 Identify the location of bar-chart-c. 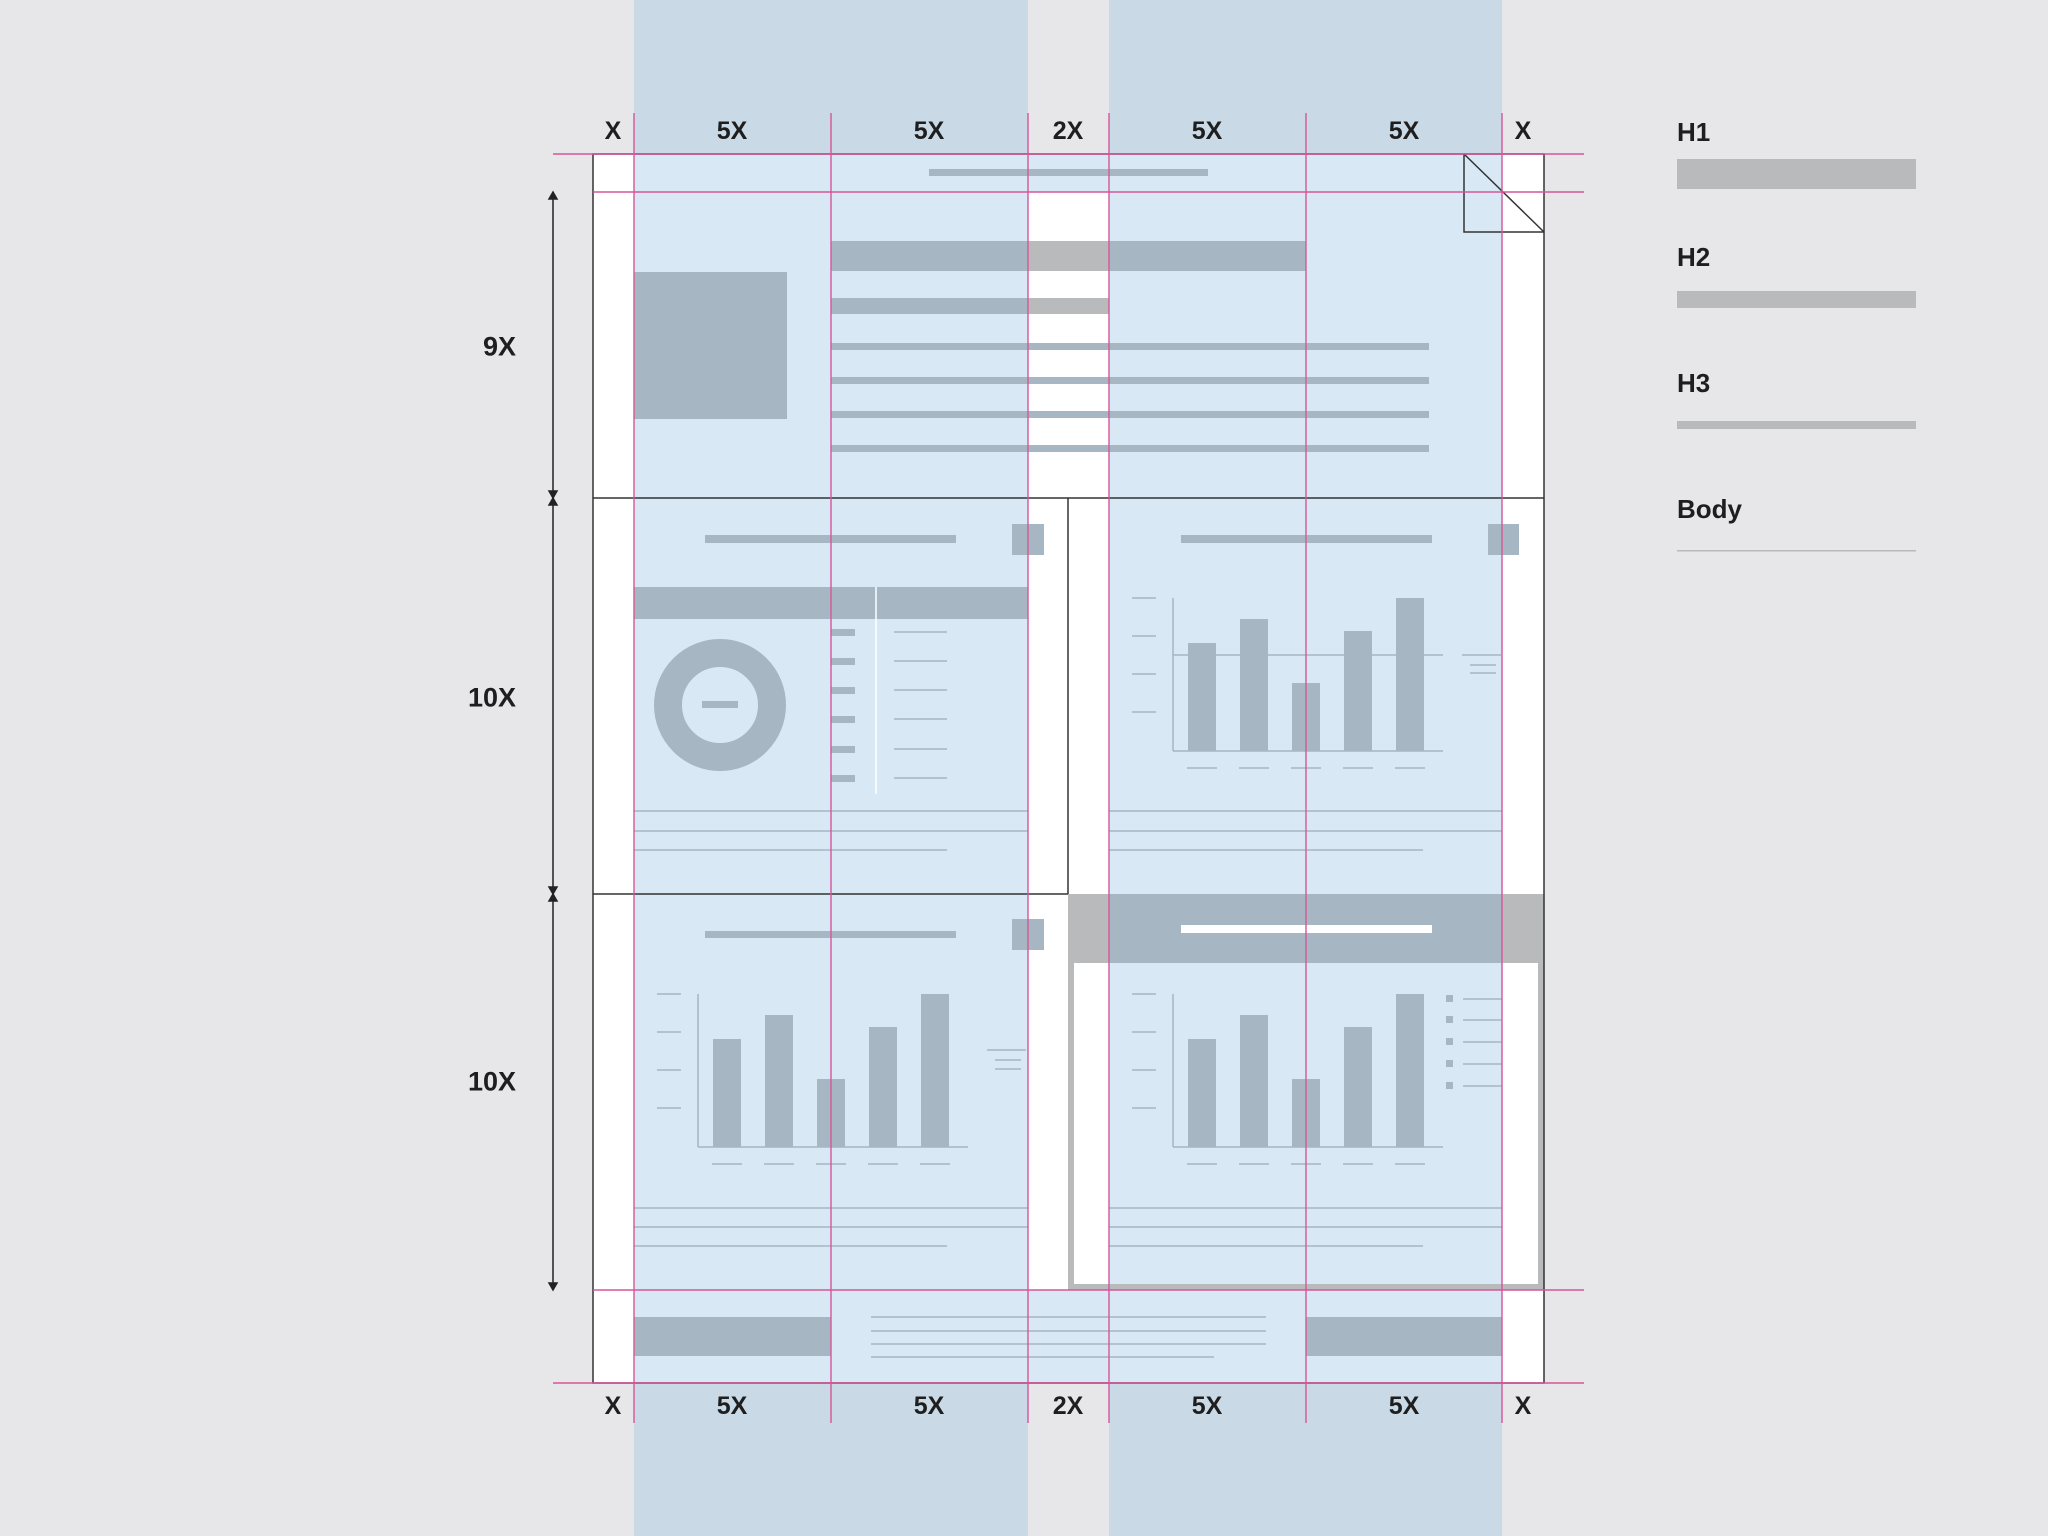
(1287, 1079).